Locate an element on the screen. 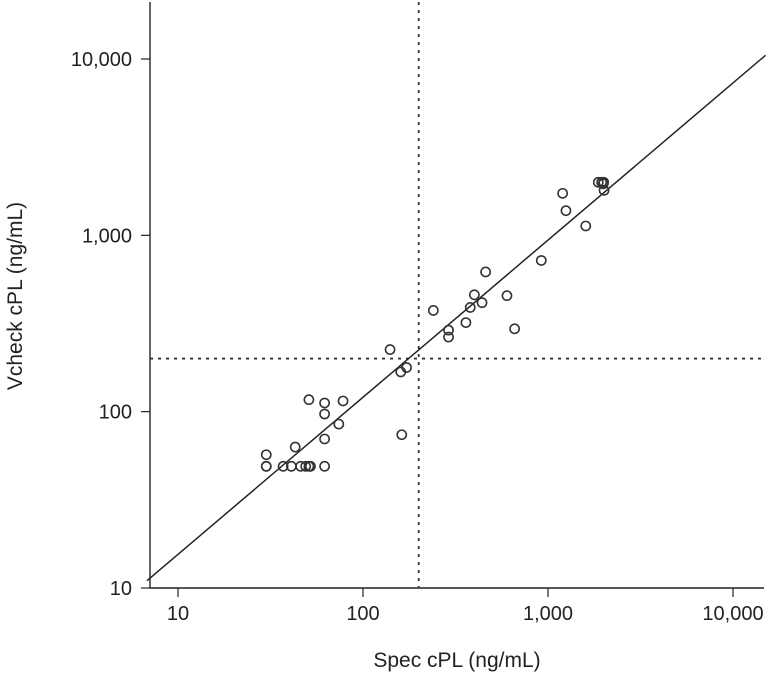  x-axis-title: Spec cPL (ng/mL) is located at coordinates (456, 660).